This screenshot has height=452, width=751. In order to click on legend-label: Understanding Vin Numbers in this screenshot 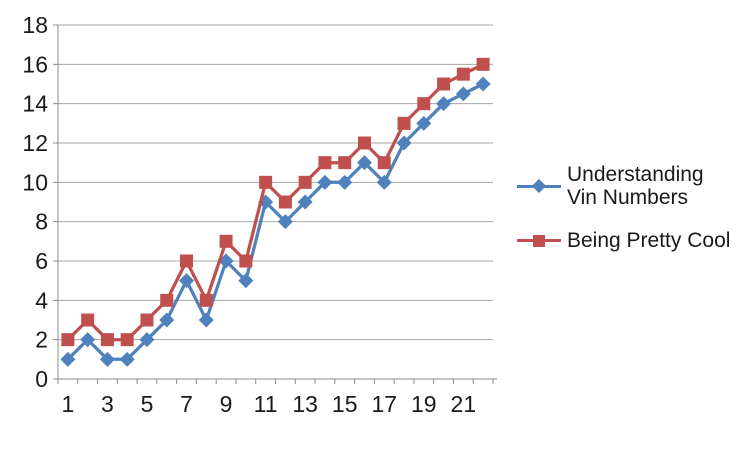, I will do `click(635, 186)`.